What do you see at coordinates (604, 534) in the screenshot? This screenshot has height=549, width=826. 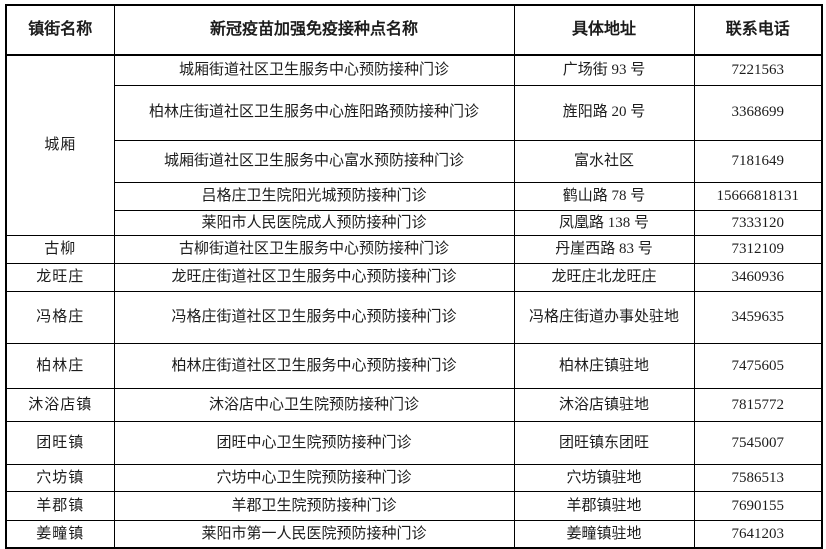 I see `address-cell: 姜疃镇驻地` at bounding box center [604, 534].